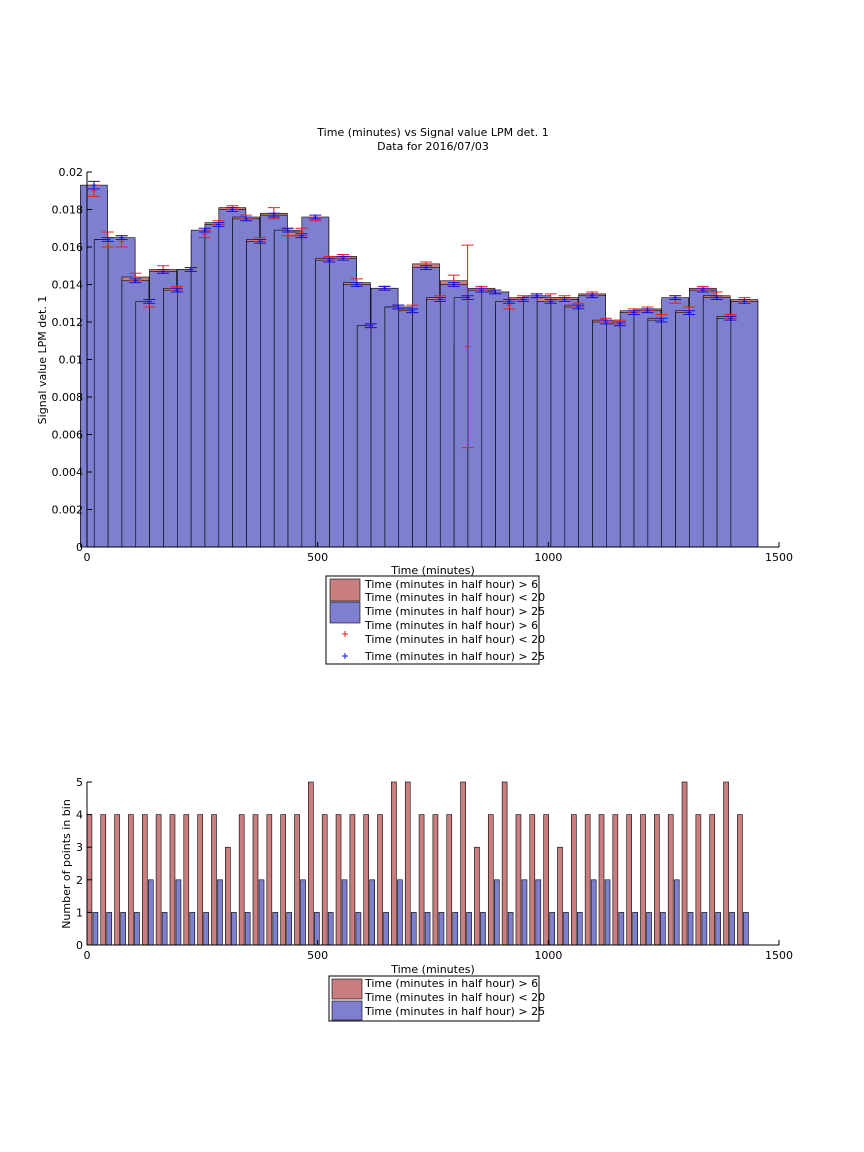 This screenshot has width=864, height=1152. Describe the element at coordinates (68, 285) in the screenshot. I see `y-tick-label: 0.014` at that location.